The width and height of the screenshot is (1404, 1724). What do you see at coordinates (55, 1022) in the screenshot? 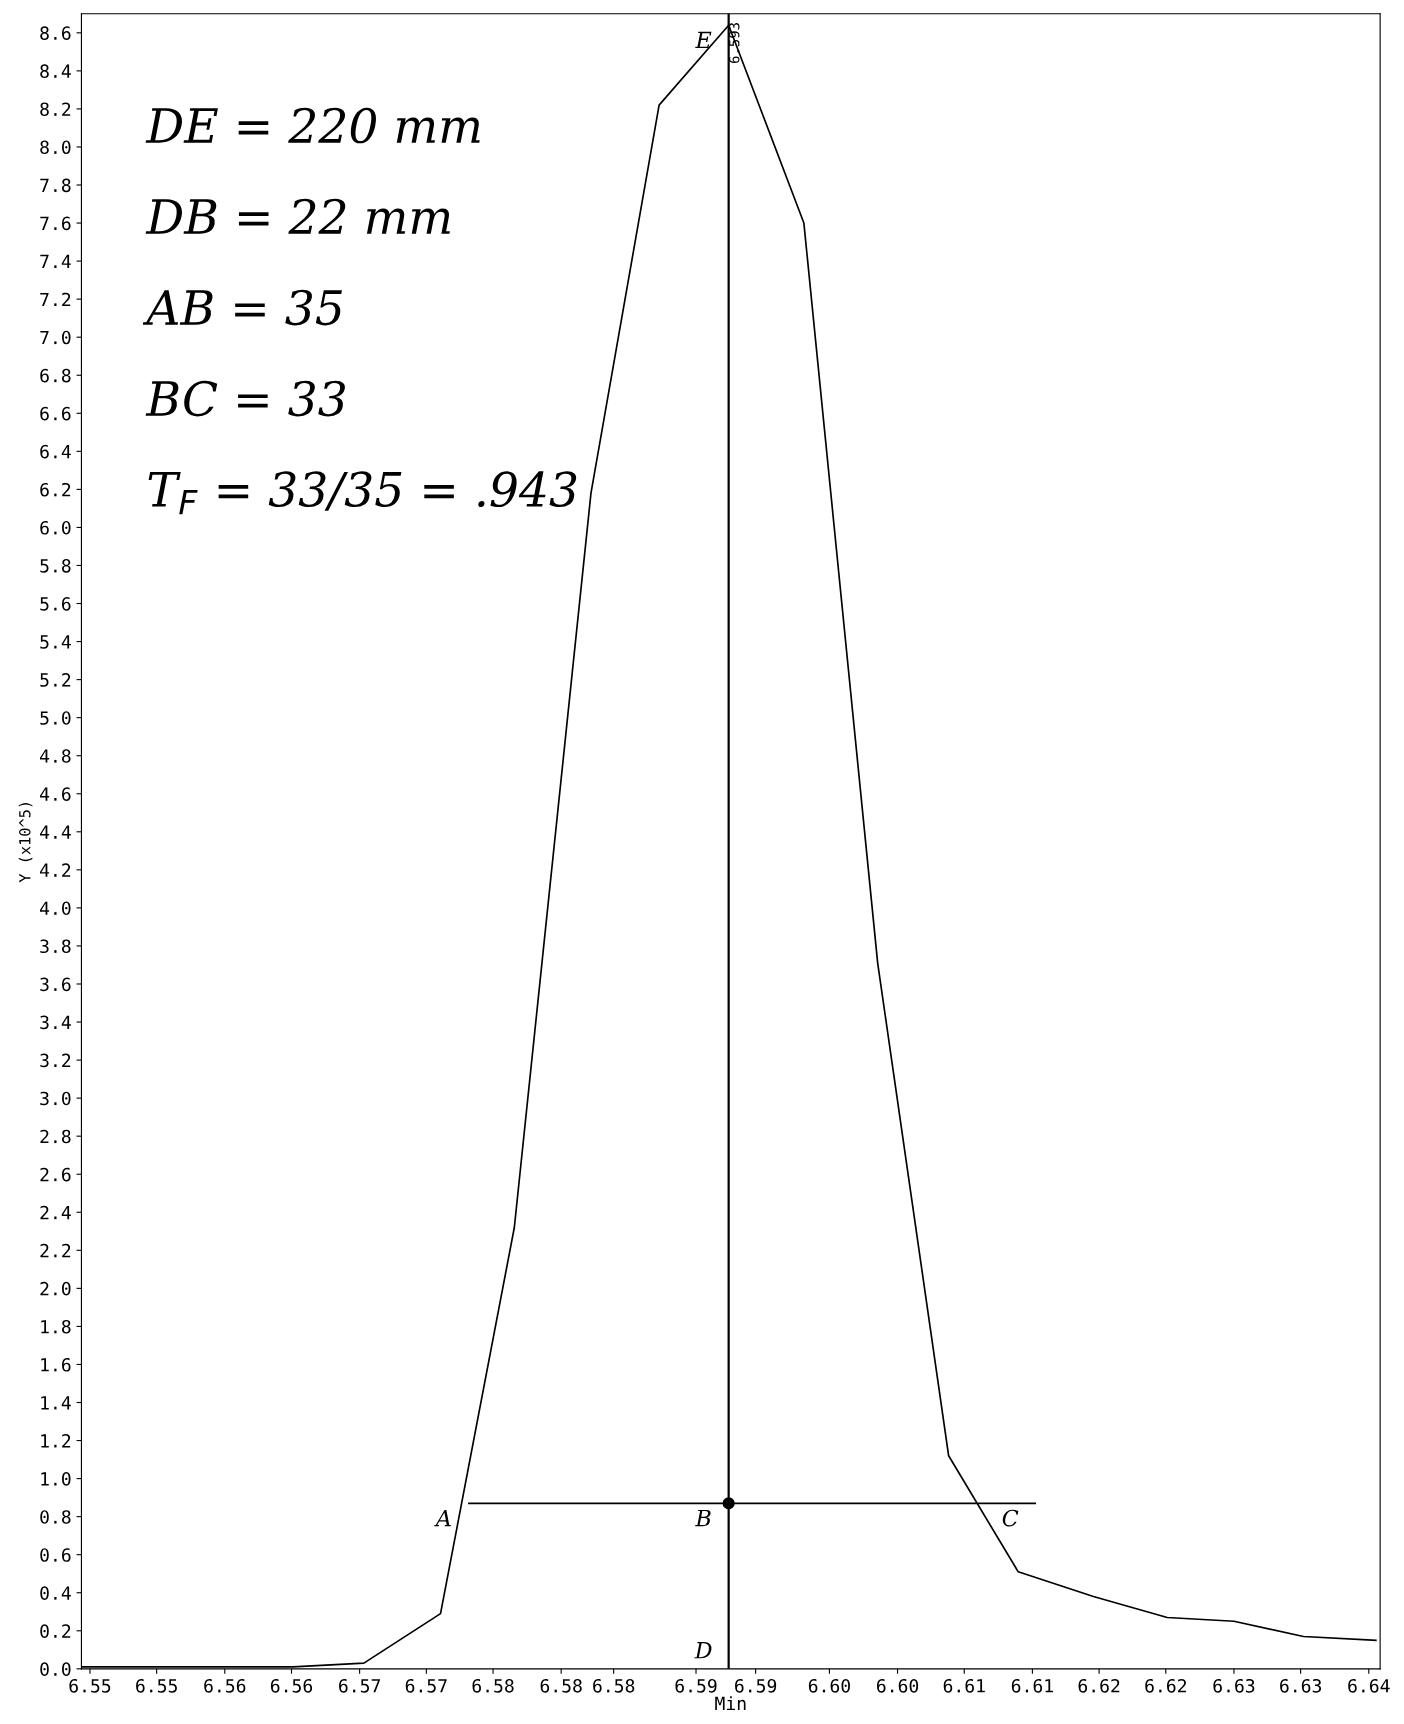
I see `y-tick-label: 3.4` at bounding box center [55, 1022].